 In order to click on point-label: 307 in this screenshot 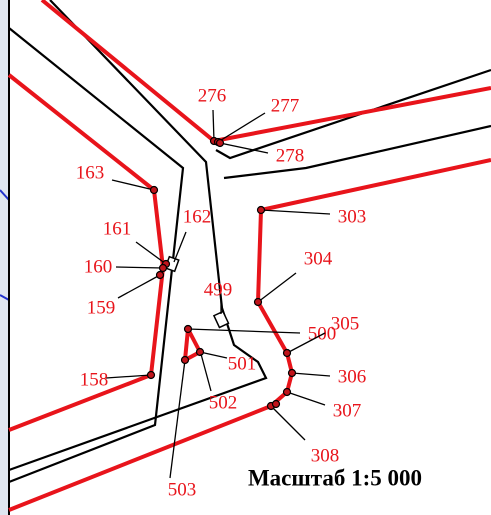, I will do `click(347, 410)`.